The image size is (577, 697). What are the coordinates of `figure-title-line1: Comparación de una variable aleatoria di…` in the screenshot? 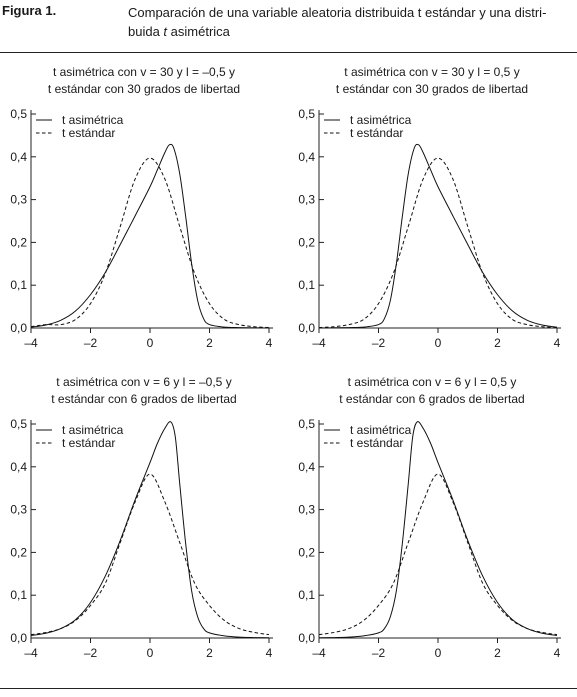 It's located at (337, 12).